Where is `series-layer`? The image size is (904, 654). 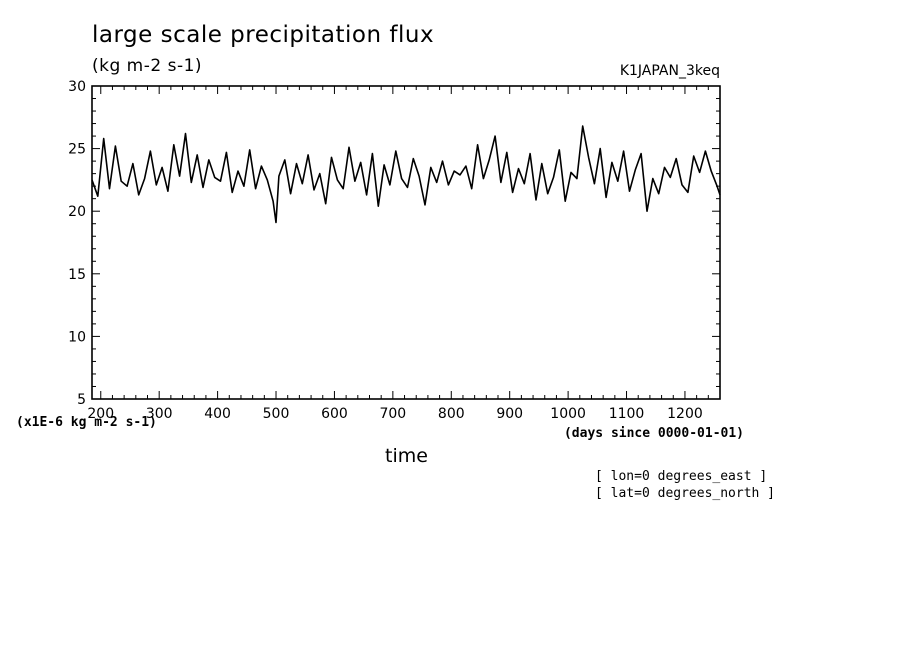
series-layer is located at coordinates (406, 174).